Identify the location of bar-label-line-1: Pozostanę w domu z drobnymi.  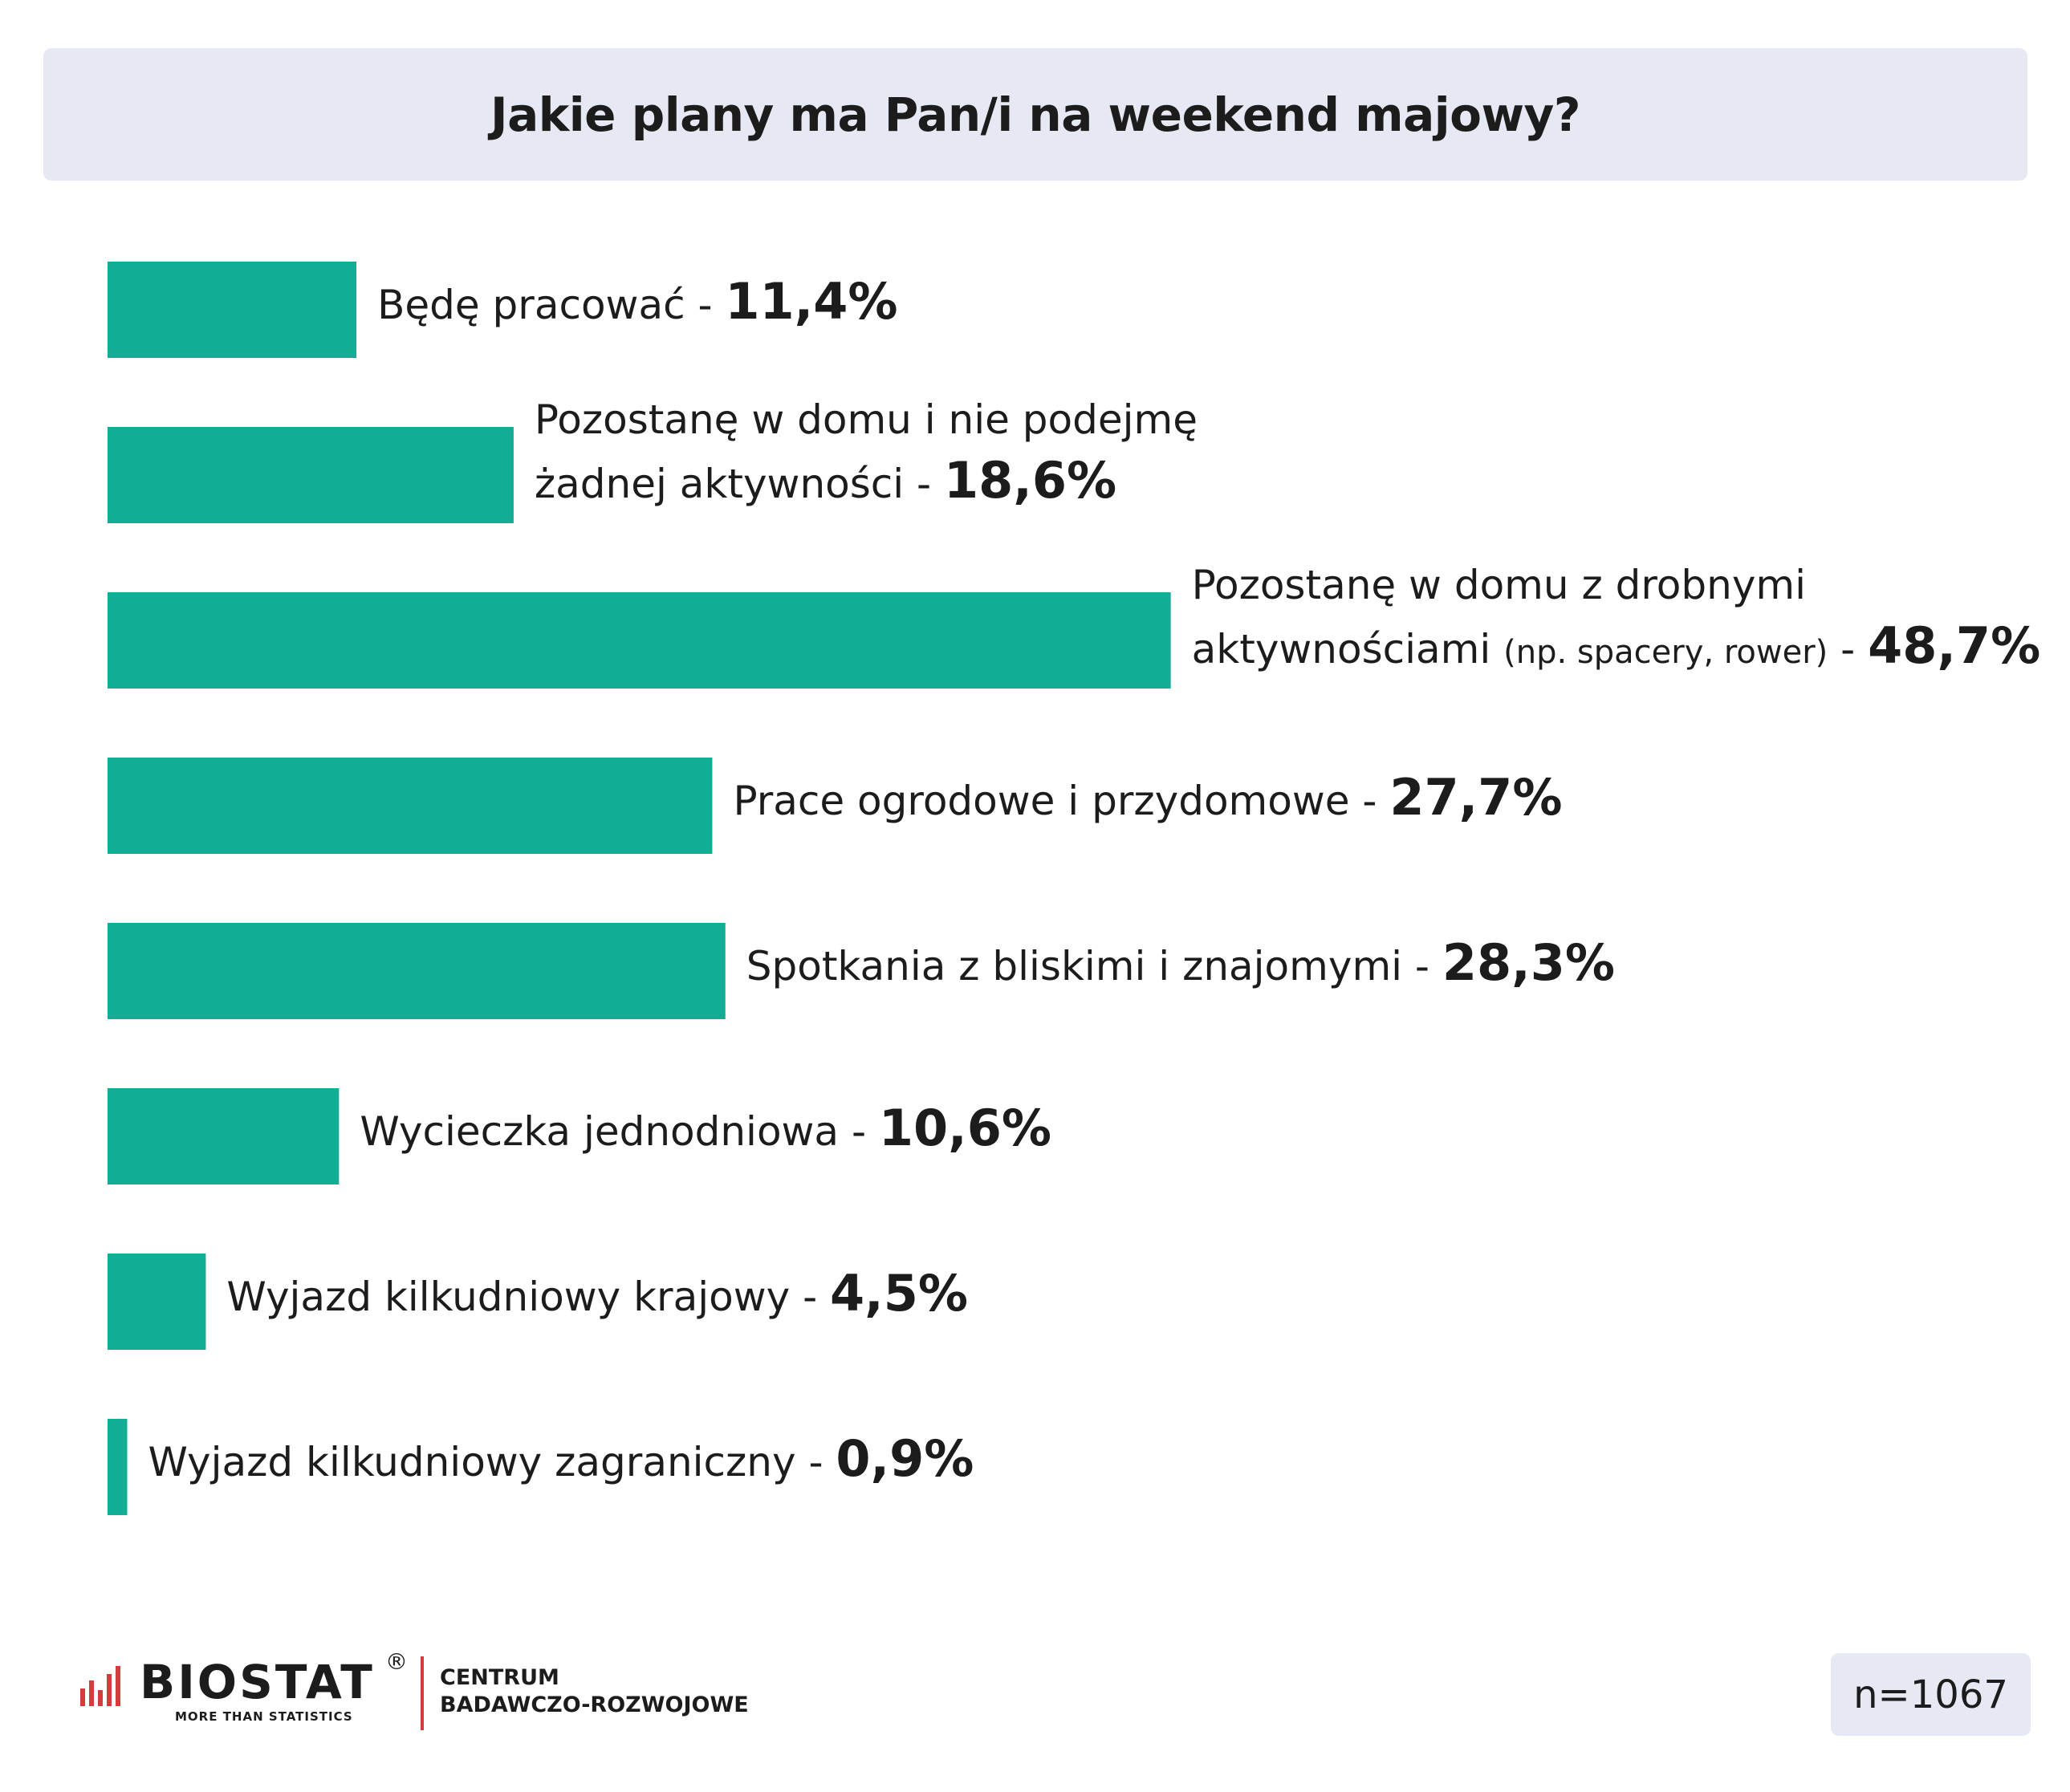
(1499, 585).